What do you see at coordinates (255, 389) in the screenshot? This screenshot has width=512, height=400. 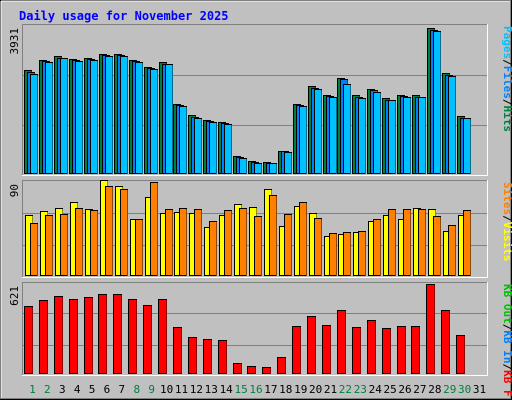 I see `x-tick-label-day-16: 16` at bounding box center [255, 389].